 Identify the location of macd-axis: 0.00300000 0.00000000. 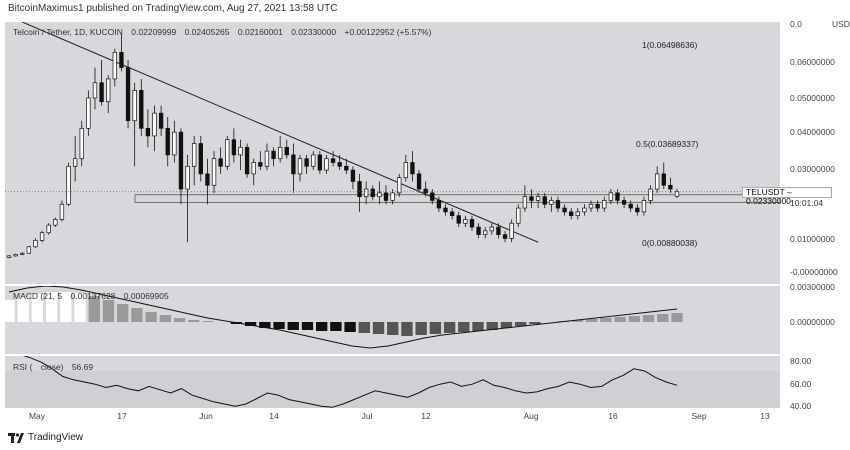
(815, 318).